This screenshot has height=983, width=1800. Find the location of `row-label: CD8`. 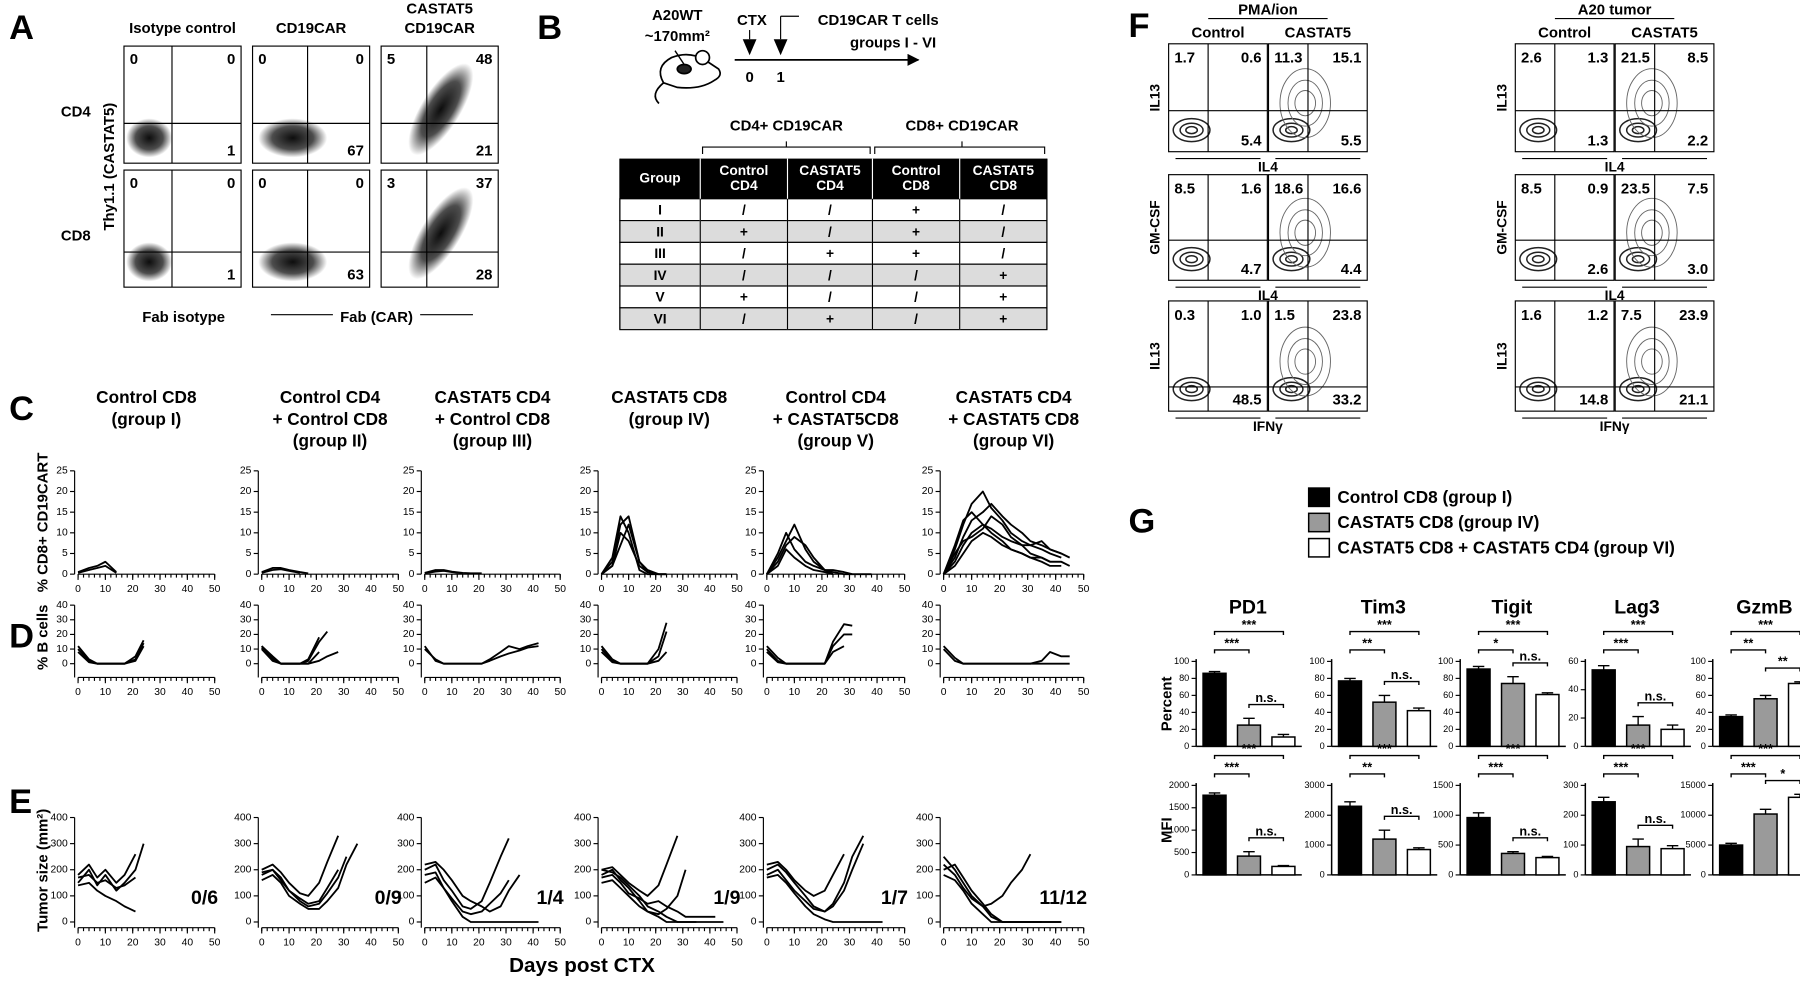

row-label: CD8 is located at coordinates (76, 236).